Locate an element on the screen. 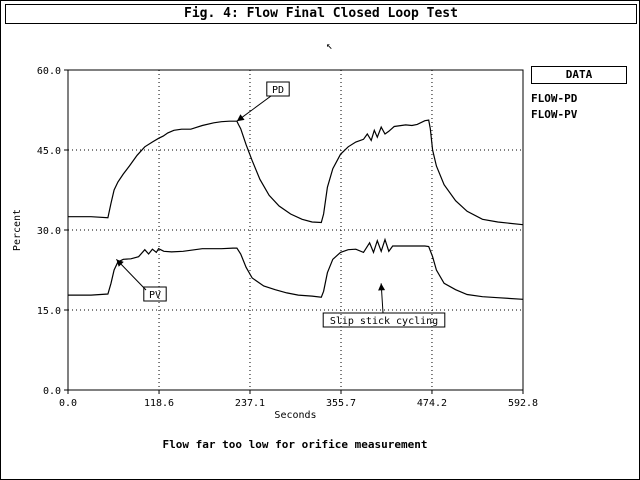 The width and height of the screenshot is (640, 480). y-tick-label: 45.0 is located at coordinates (49, 151).